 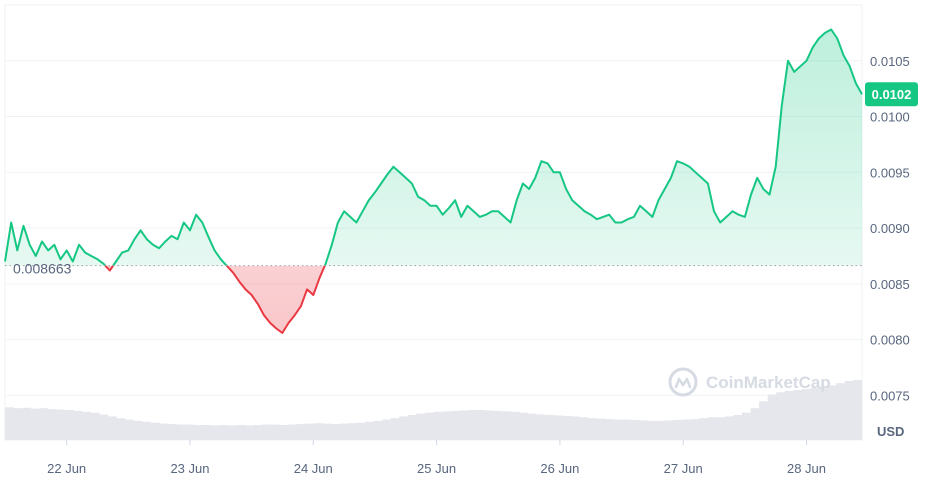 What do you see at coordinates (683, 468) in the screenshot?
I see `x-tick-label: 27 Jun` at bounding box center [683, 468].